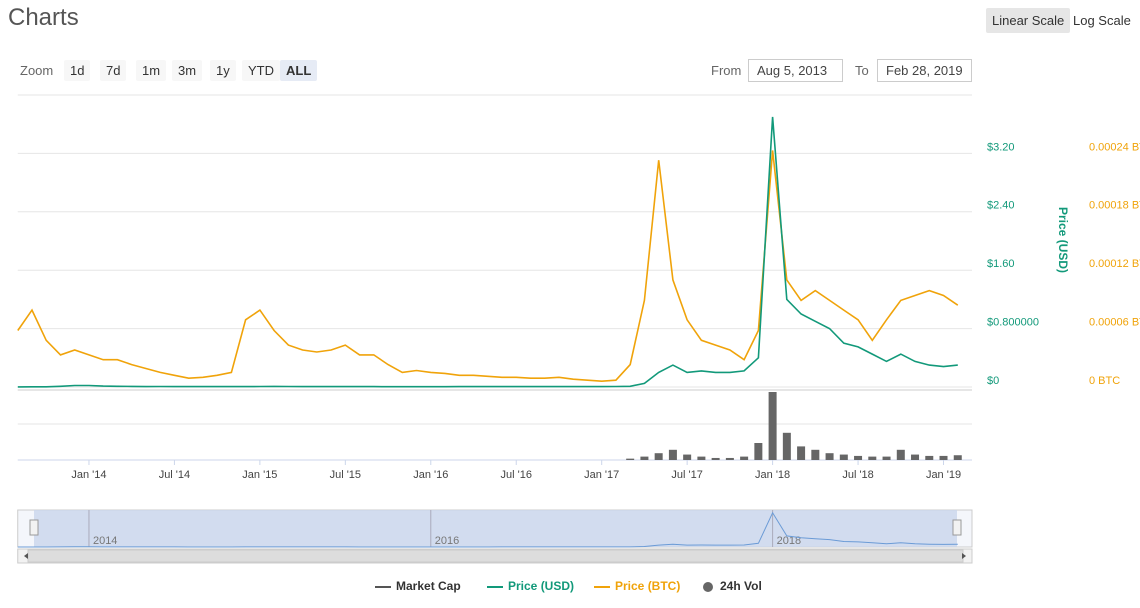  What do you see at coordinates (772, 475) in the screenshot?
I see `x-tick-label: Jan '18` at bounding box center [772, 475].